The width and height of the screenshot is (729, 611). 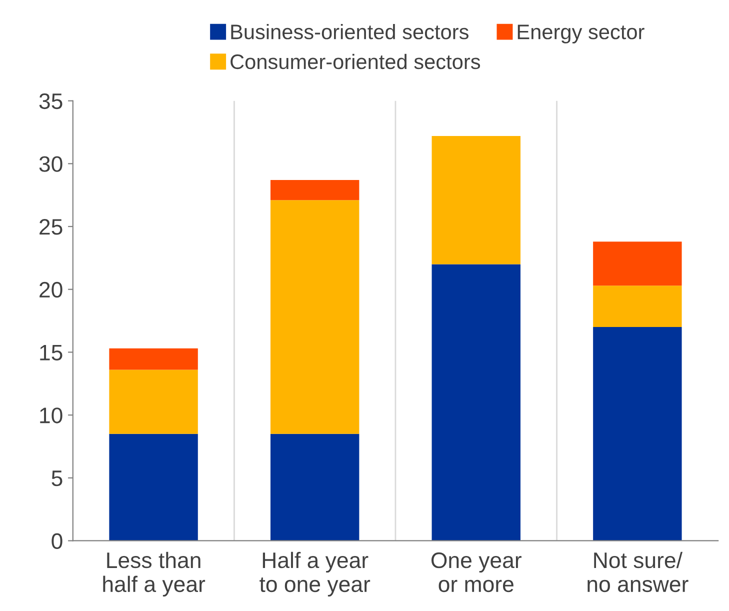 I want to click on x-tick-label: Less than half a year, so click(x=154, y=574).